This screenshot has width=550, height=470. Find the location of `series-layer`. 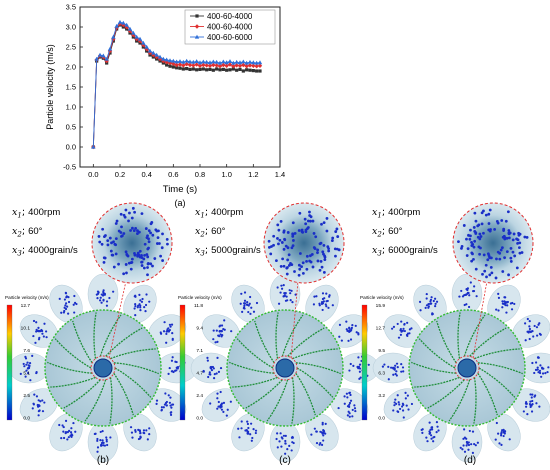

series-layer is located at coordinates (177, 84).